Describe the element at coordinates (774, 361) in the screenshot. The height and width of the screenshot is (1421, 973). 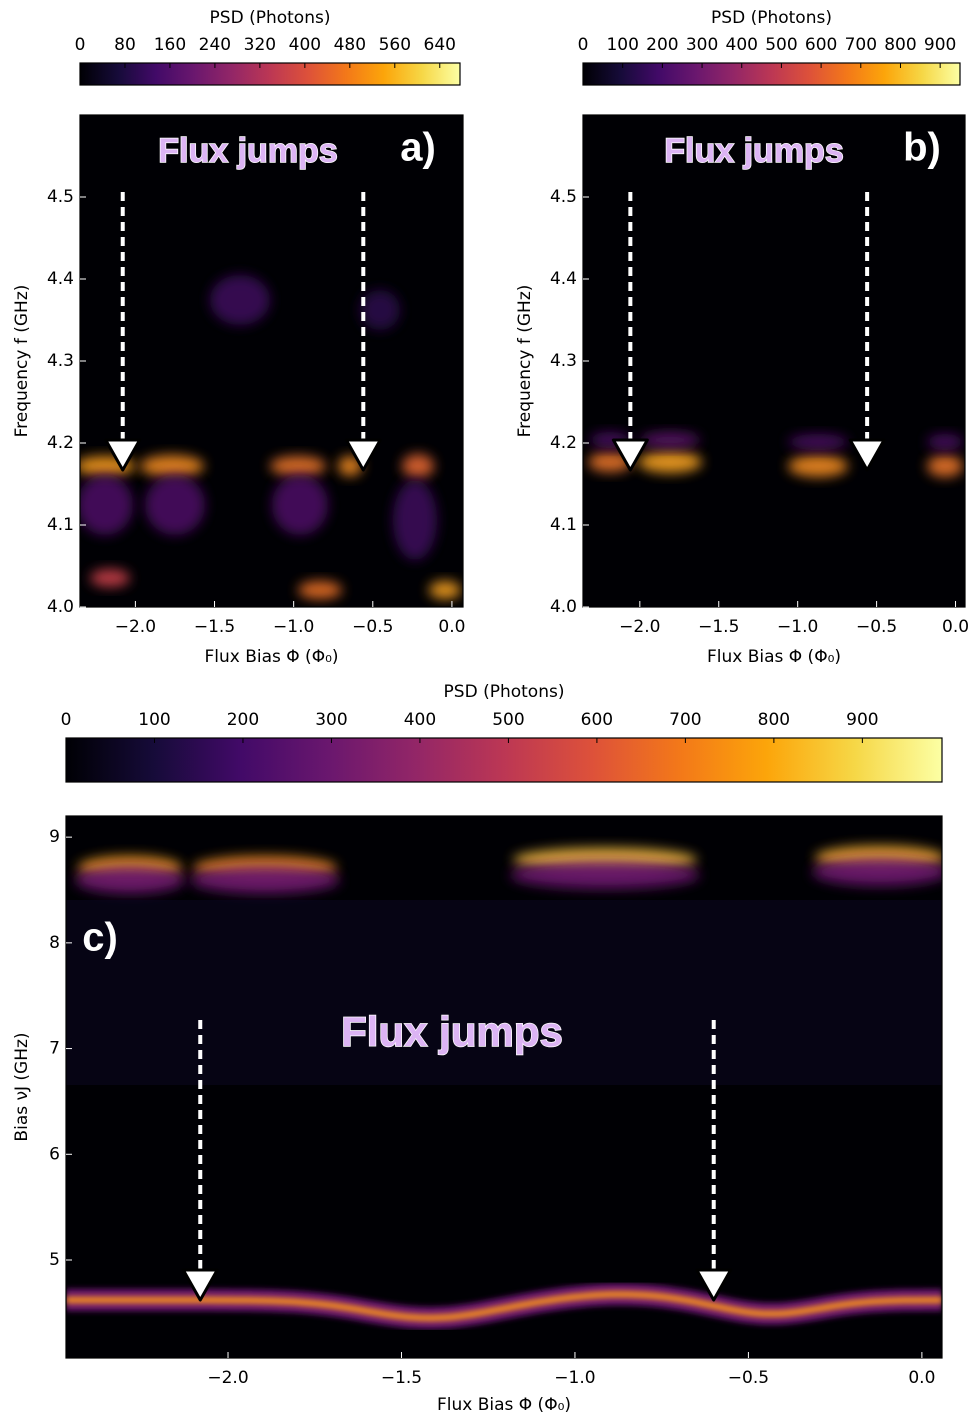
I see `heatmap-bg` at that location.